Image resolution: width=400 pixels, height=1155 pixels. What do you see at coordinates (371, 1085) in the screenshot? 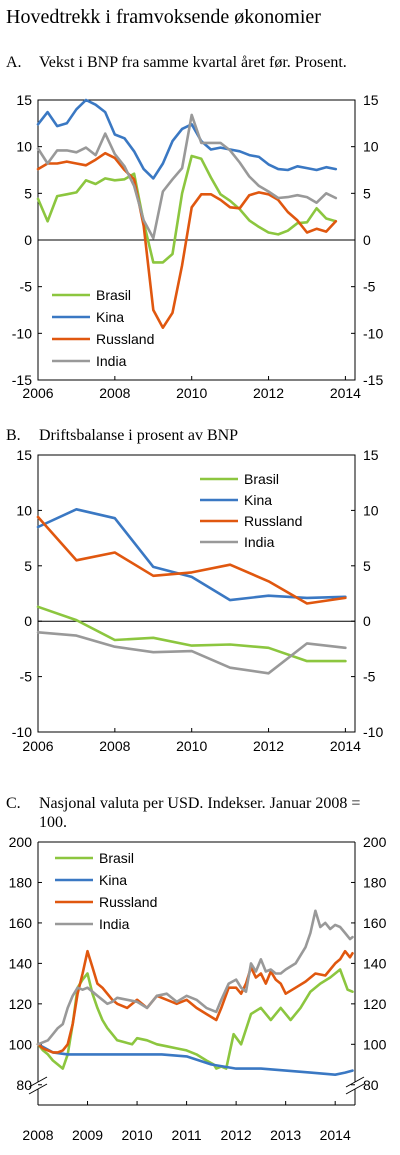
I see `y-tick-label-right: 80` at bounding box center [371, 1085].